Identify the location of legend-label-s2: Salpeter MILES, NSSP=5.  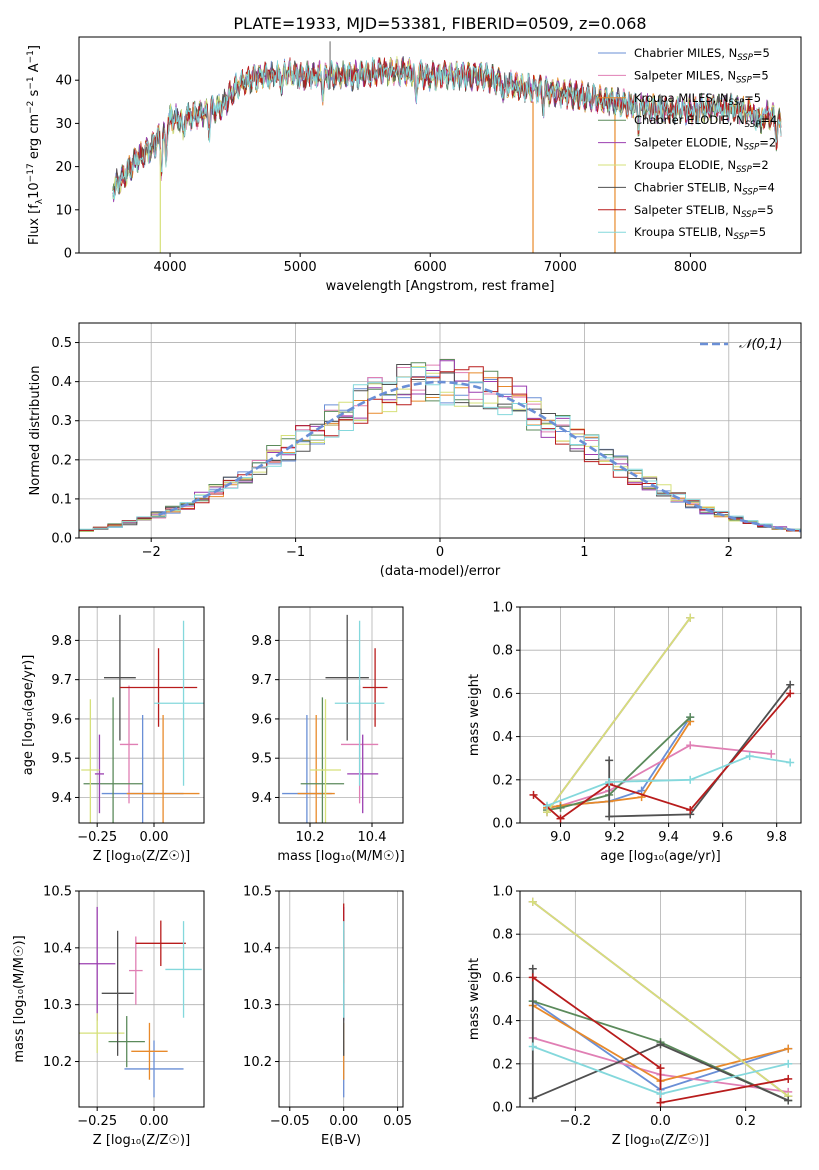
(701, 76).